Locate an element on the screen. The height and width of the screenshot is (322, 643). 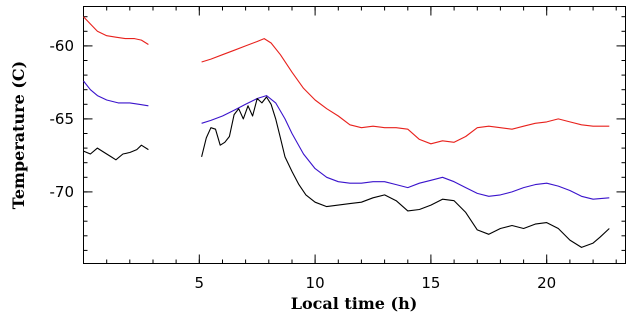
x-tick-label: 20 is located at coordinates (546, 283).